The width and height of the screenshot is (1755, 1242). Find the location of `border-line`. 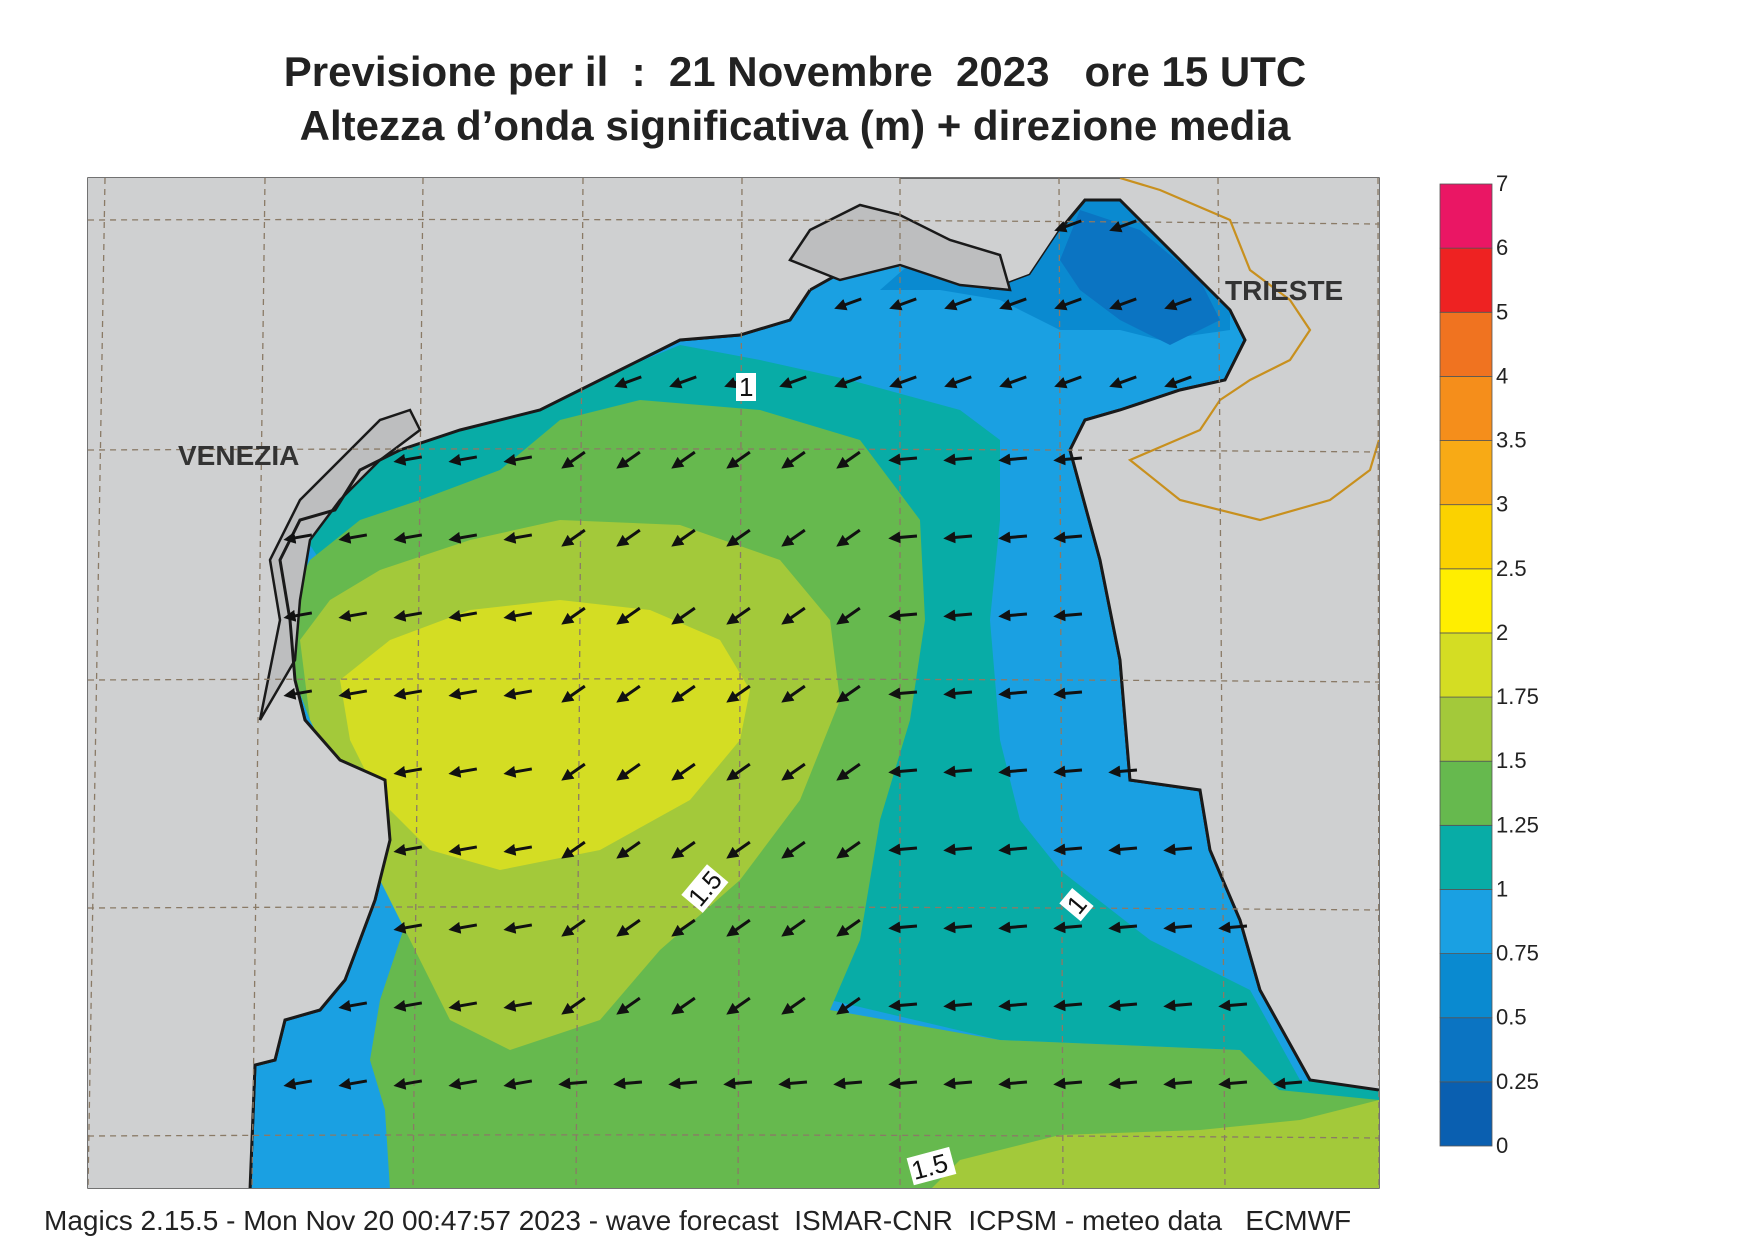

border-line is located at coordinates (1249, 350).